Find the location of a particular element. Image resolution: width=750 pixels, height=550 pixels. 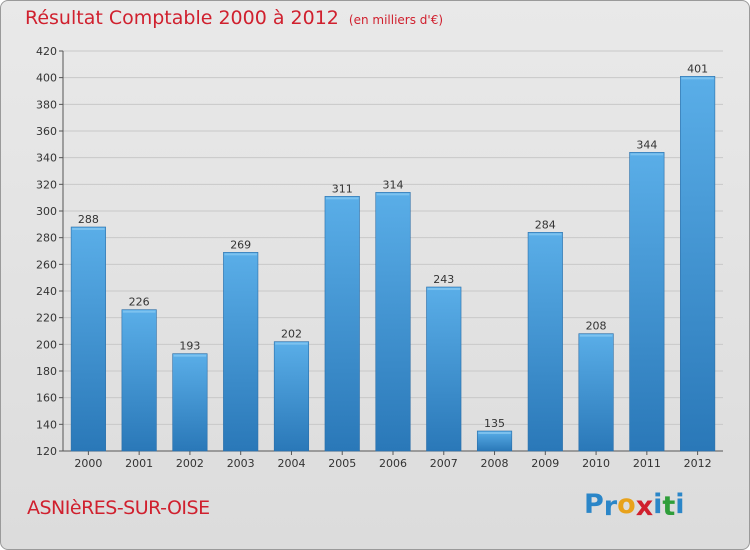

value-label-2001: 226 is located at coordinates (139, 302).